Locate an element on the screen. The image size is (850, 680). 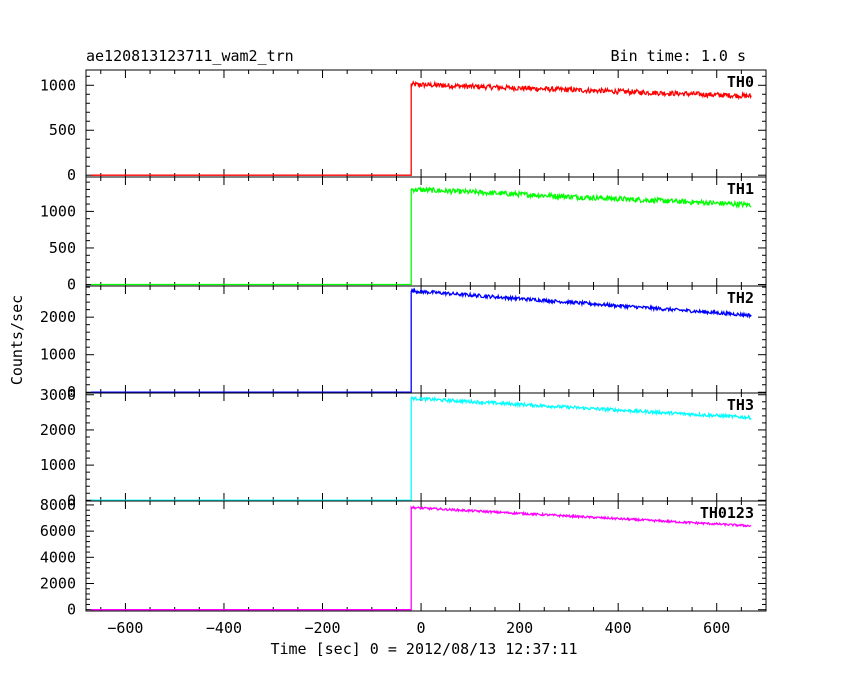
y-tick-label: 8000 is located at coordinates (58, 505).